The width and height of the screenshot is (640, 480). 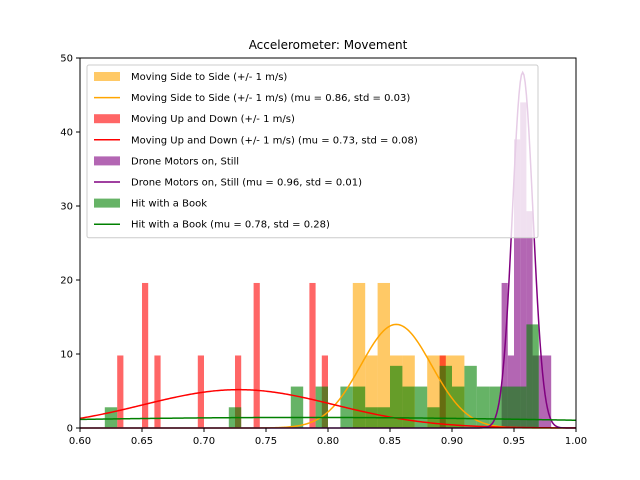 What do you see at coordinates (328, 441) in the screenshot?
I see `x-tick-label: 0.80` at bounding box center [328, 441].